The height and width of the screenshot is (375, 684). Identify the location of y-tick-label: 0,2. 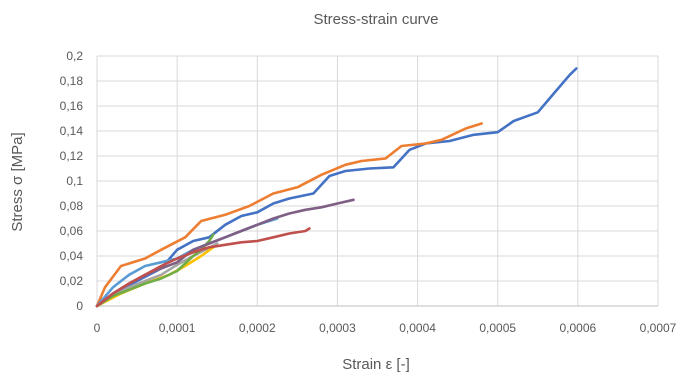
(74, 56).